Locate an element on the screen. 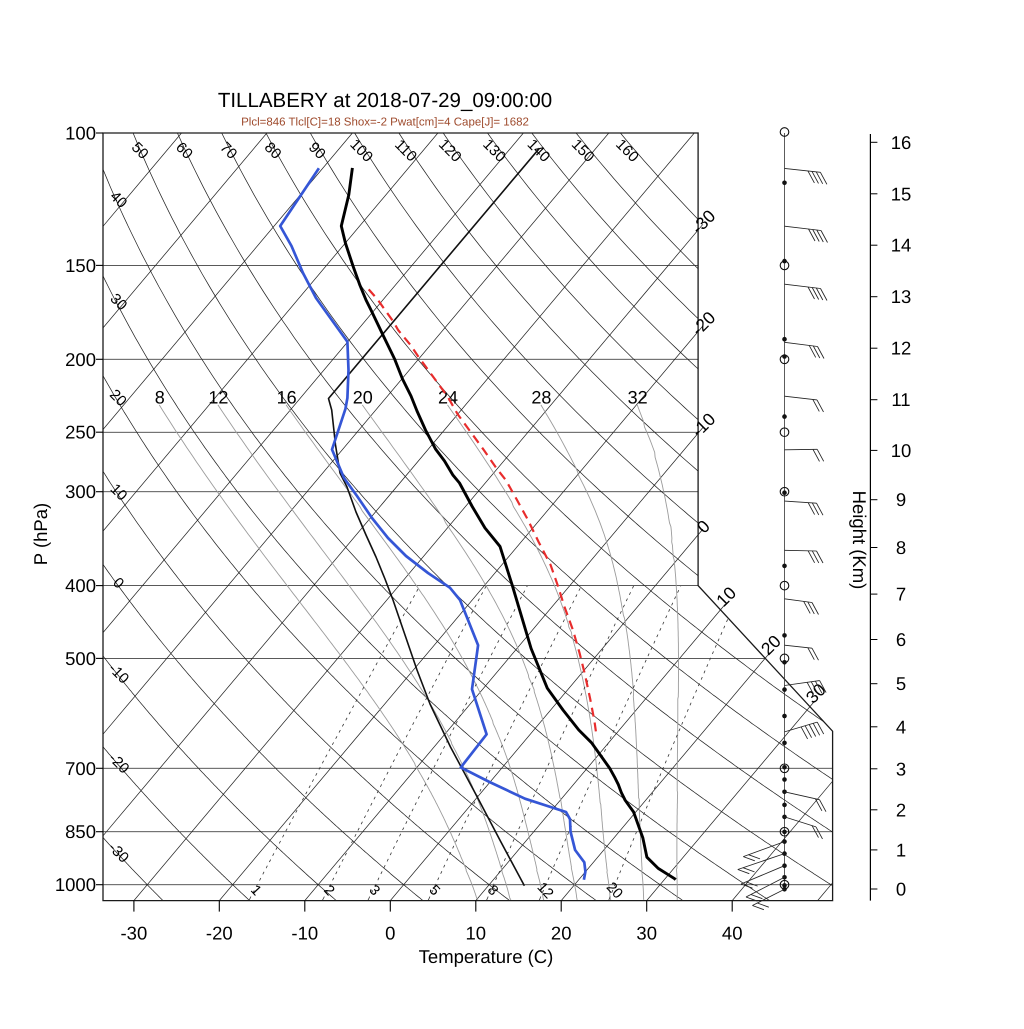 The height and width of the screenshot is (1029, 1024). svg-text: 6 is located at coordinates (901, 639).